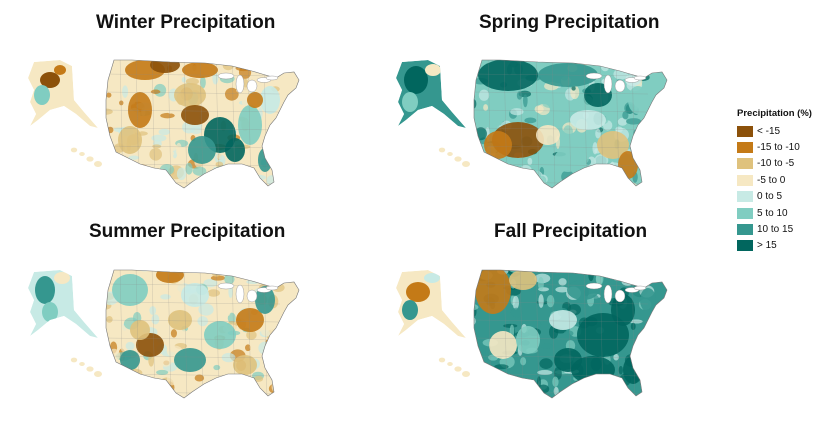 The height and width of the screenshot is (427, 835). I want to click on legend-label: -10 to -5, so click(776, 164).